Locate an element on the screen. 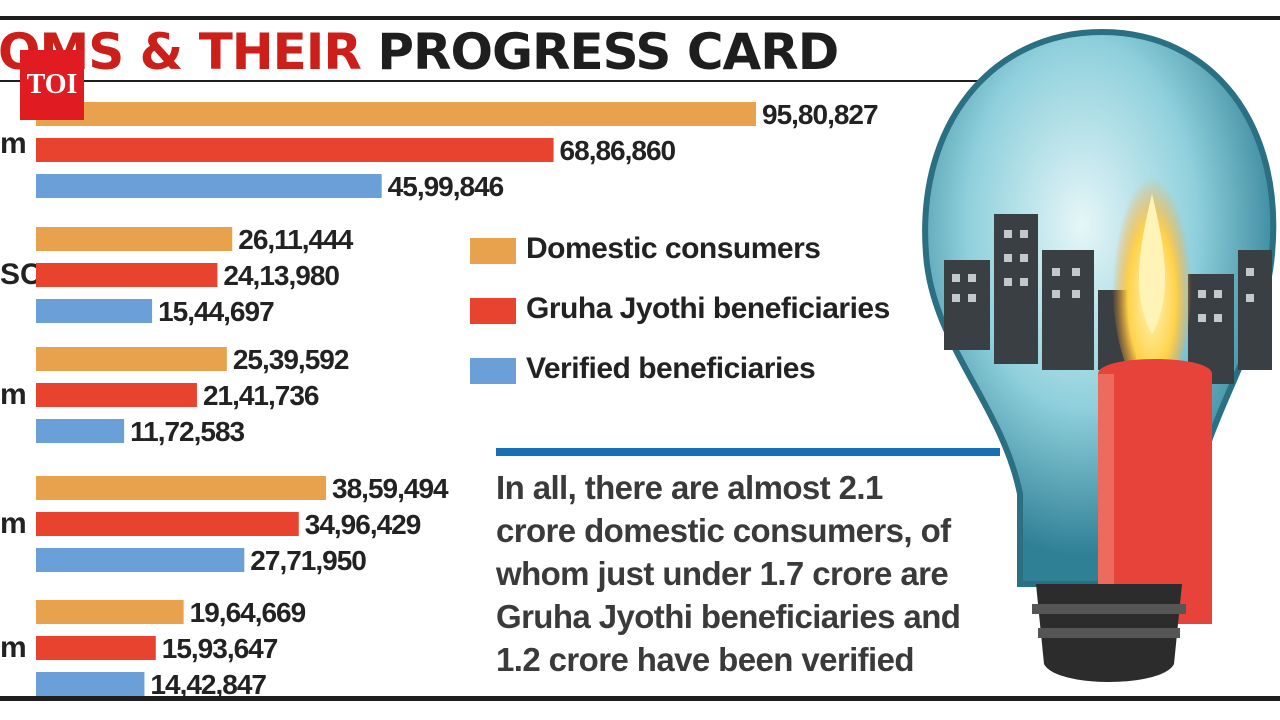 This screenshot has height=720, width=1280. bar-value-label: 68,86,860 is located at coordinates (618, 150).